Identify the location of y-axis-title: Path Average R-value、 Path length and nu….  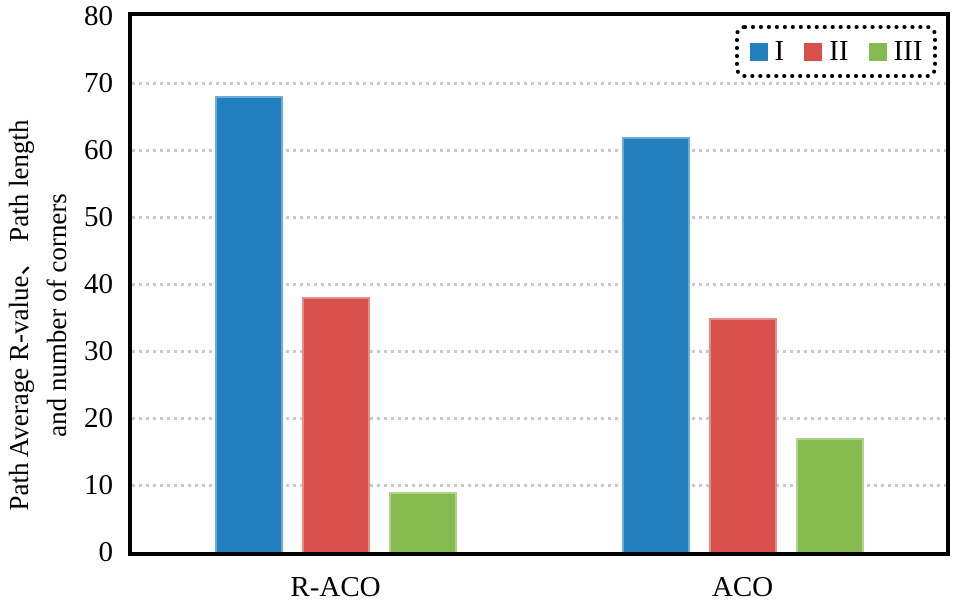
(38, 315).